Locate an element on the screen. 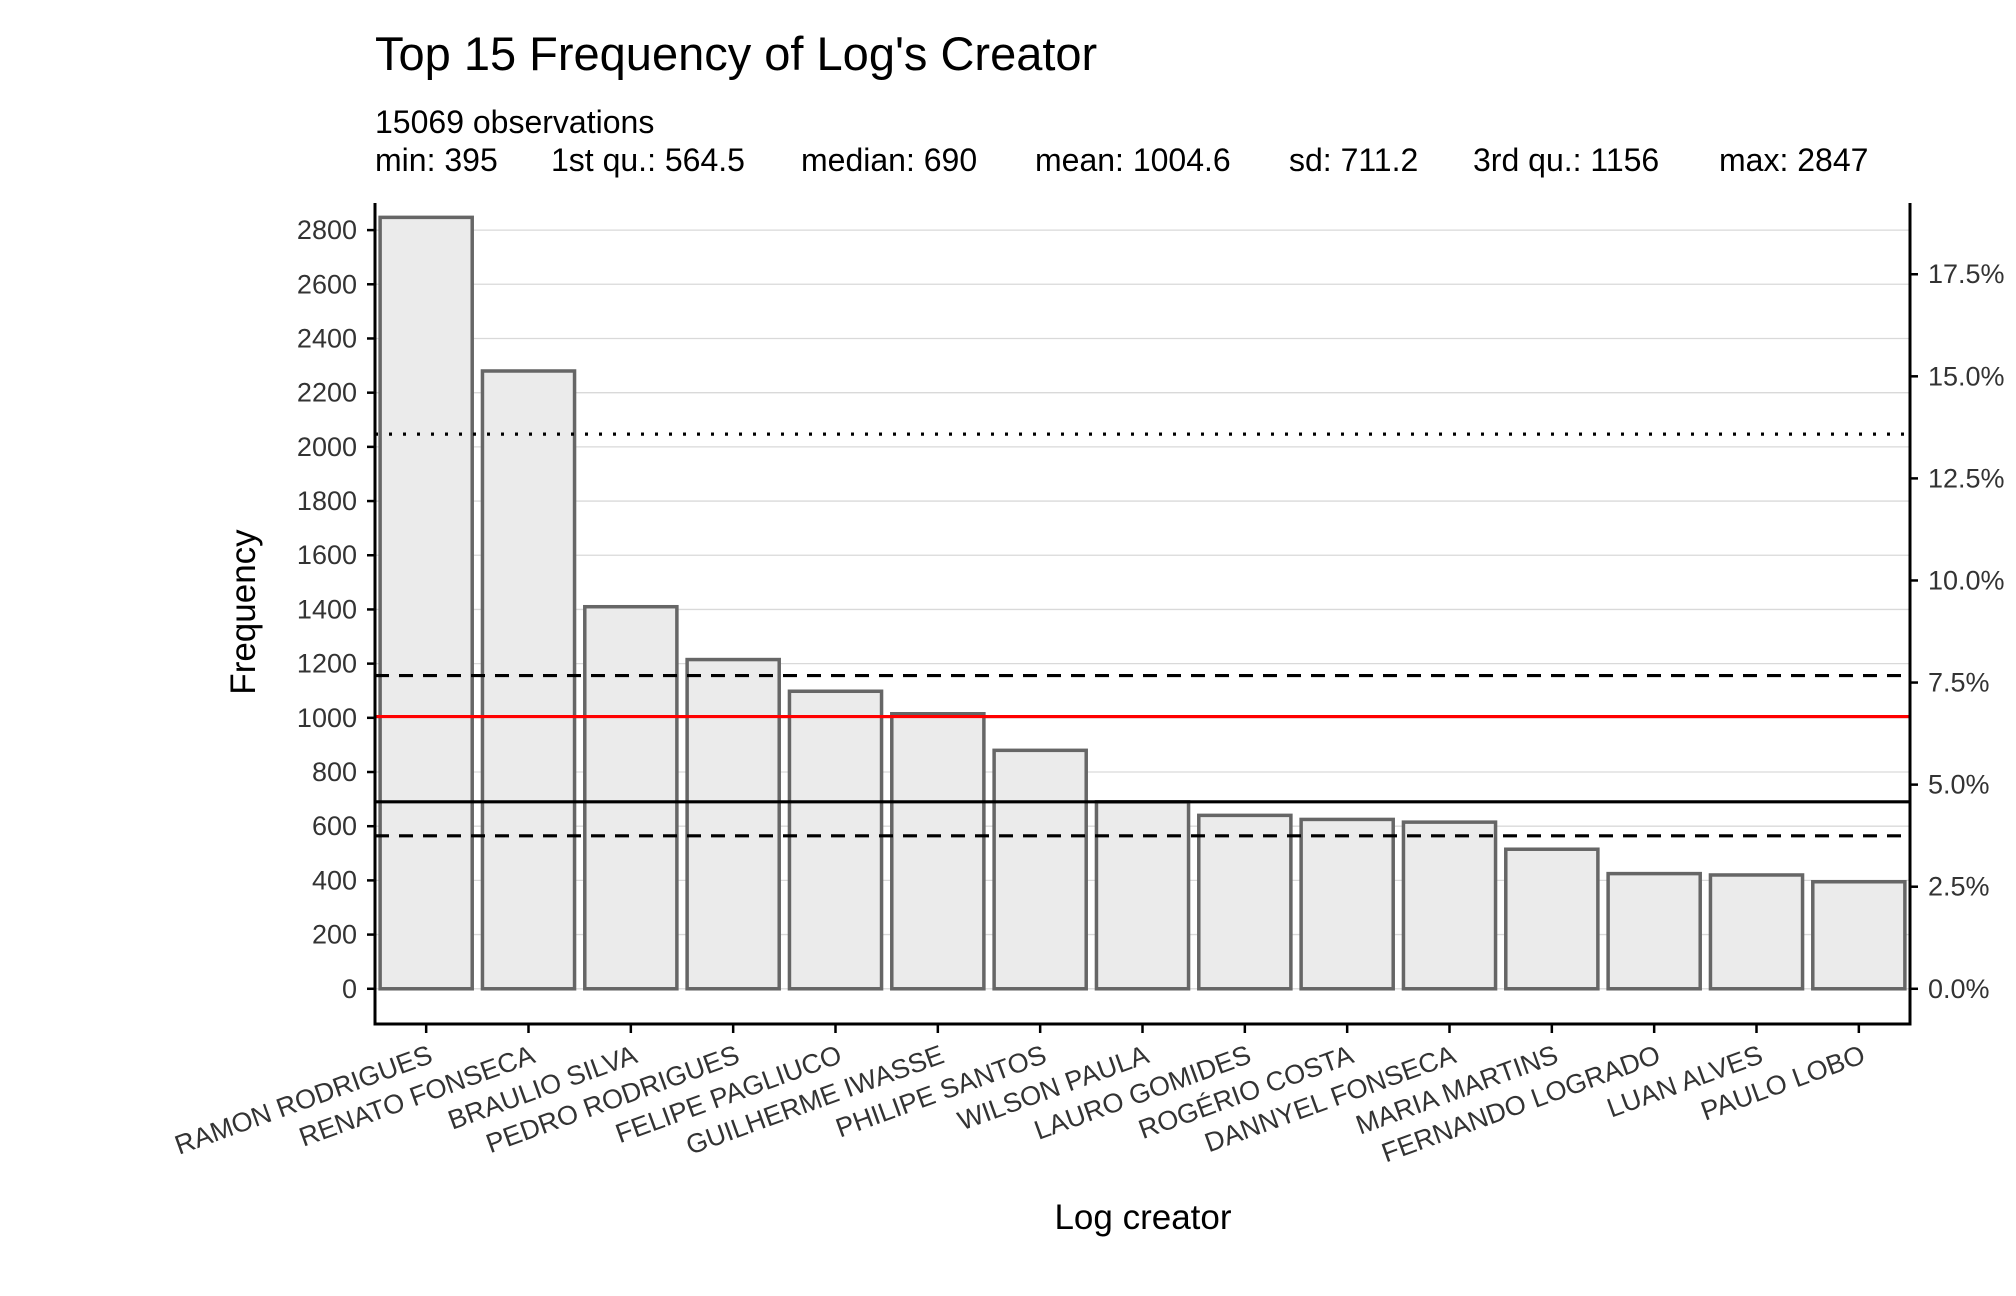 Image resolution: width=2016 pixels, height=1296 pixels. y-tick-label: 2000 is located at coordinates (327, 447).